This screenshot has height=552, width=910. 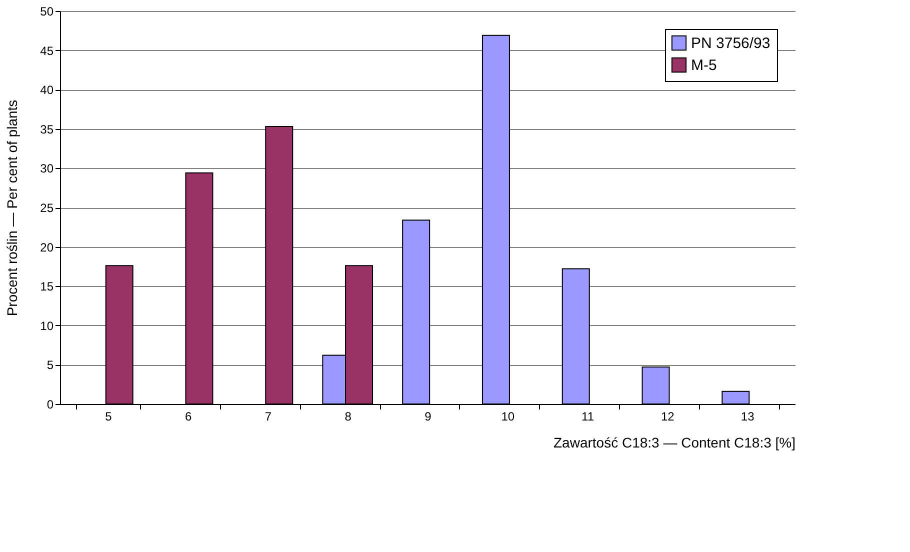 I want to click on x-tick-label: 12, so click(x=667, y=417).